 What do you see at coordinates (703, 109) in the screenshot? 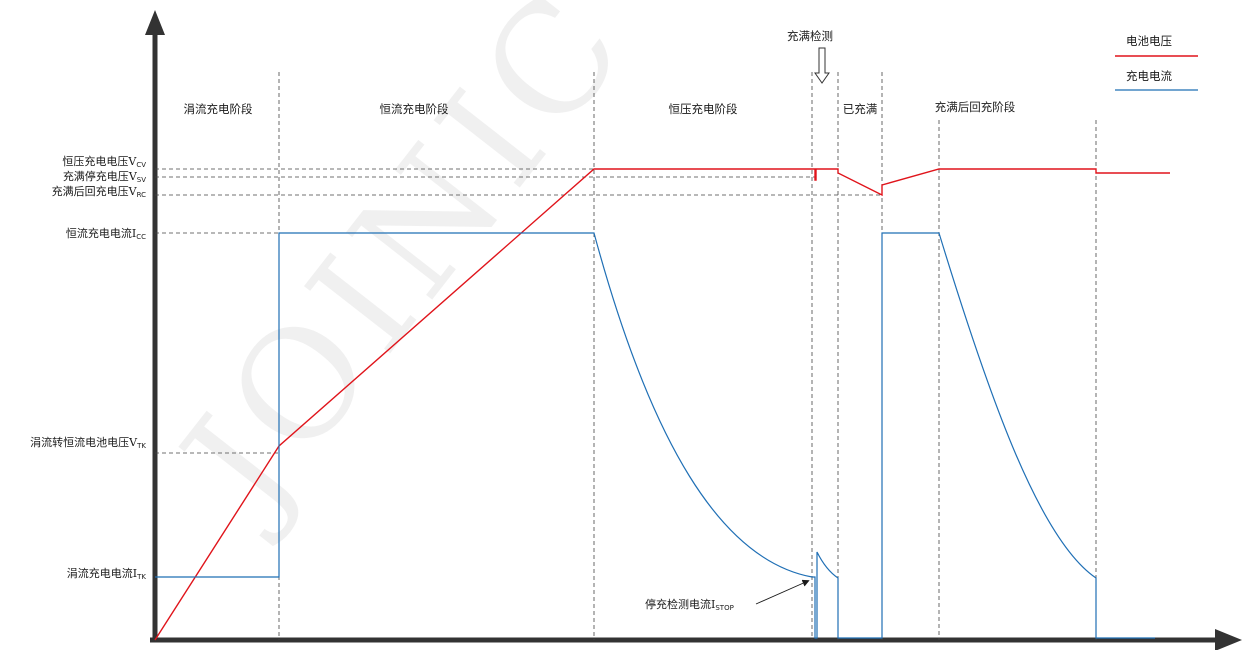
I see `phase-label-cv: 恒压充电阶段` at bounding box center [703, 109].